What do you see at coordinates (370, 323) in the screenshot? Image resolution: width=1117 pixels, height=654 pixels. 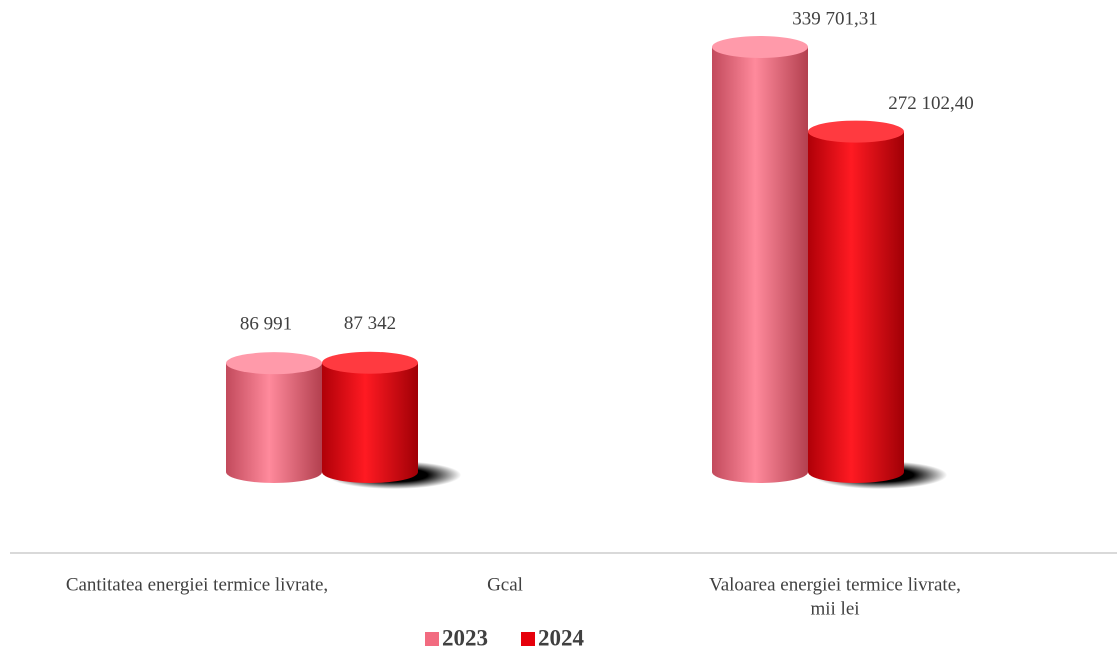 I see `data-label: 87 342` at bounding box center [370, 323].